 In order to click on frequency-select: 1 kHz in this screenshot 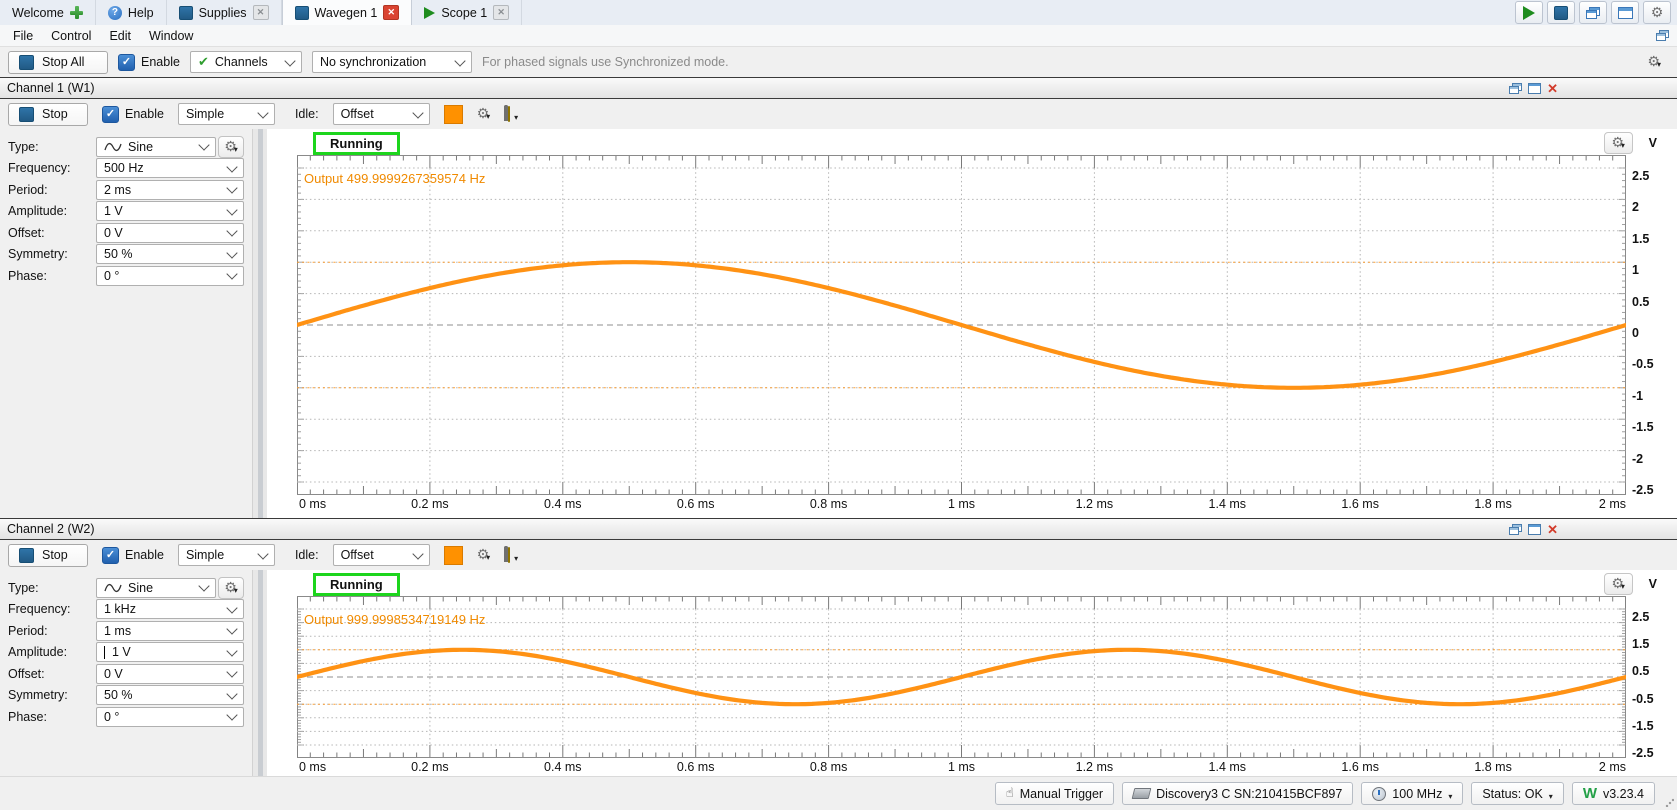, I will do `click(170, 609)`.